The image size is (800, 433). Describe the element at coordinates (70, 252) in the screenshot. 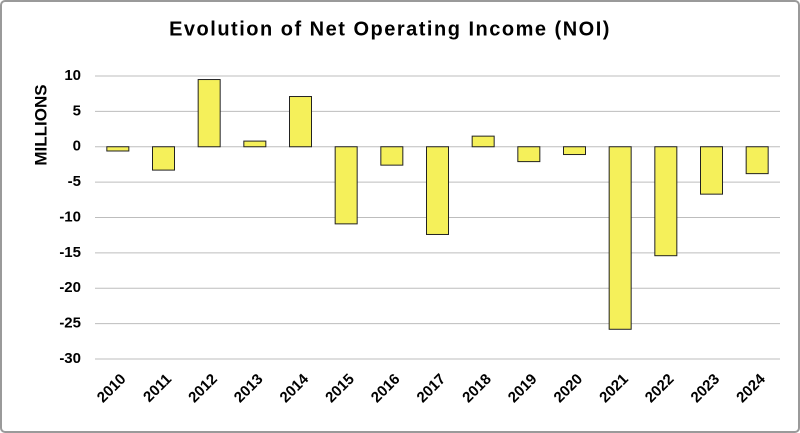

I see `y-tick-label: -15` at that location.